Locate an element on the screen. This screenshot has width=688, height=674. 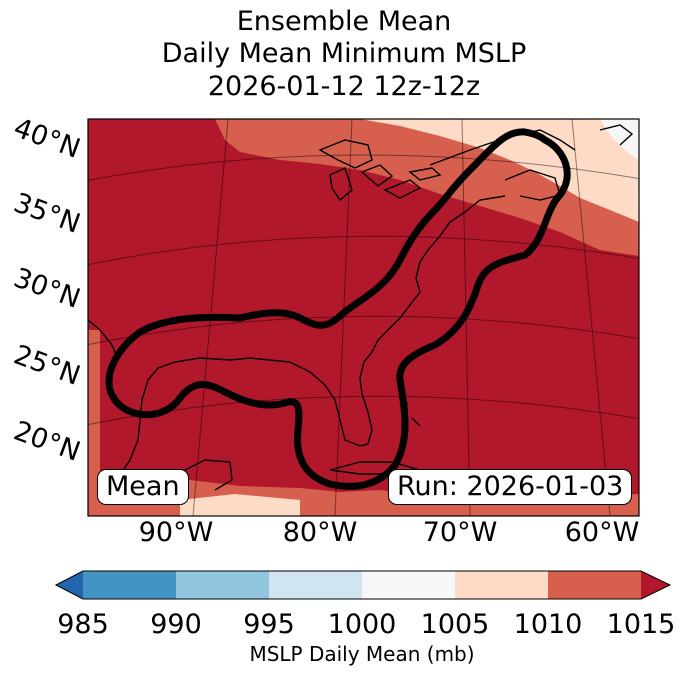
lon-label-60: 60°W is located at coordinates (602, 532).